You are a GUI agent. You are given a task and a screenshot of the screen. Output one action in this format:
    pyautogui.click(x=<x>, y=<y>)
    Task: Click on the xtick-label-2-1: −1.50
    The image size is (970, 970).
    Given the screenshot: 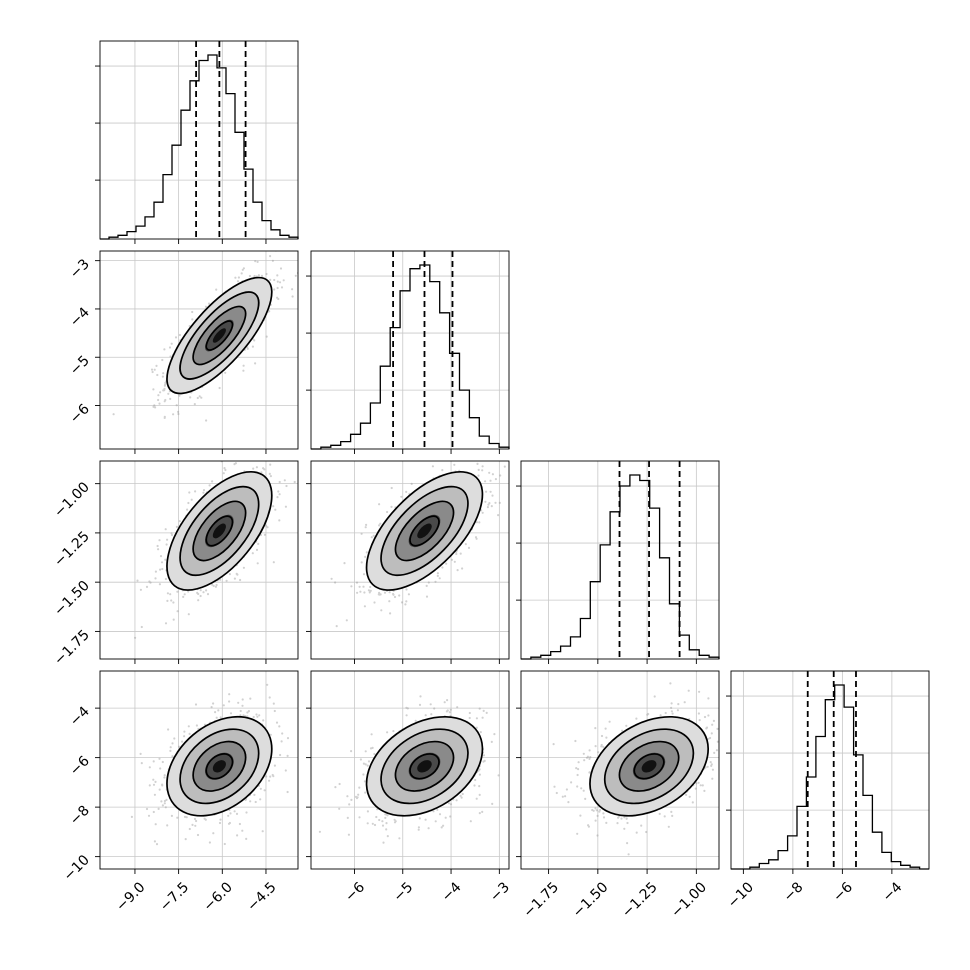 What is the action you would take?
    pyautogui.click(x=591, y=900)
    